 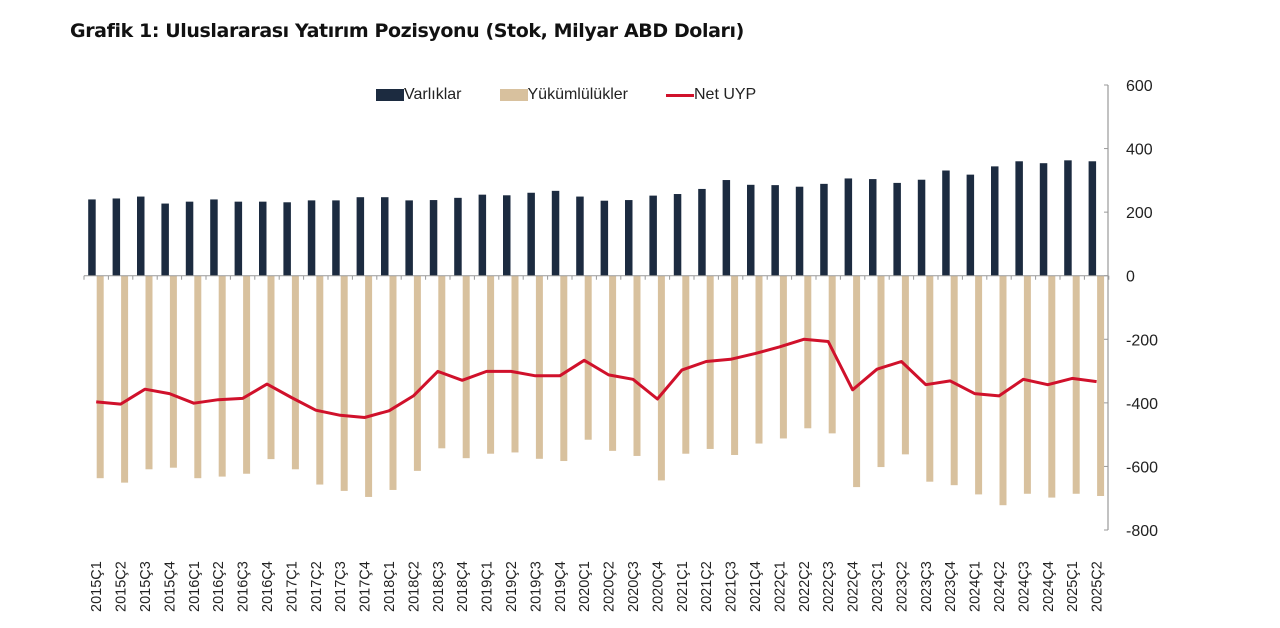 What do you see at coordinates (97, 586) in the screenshot?
I see `x-tick-label: 2015Ç1` at bounding box center [97, 586].